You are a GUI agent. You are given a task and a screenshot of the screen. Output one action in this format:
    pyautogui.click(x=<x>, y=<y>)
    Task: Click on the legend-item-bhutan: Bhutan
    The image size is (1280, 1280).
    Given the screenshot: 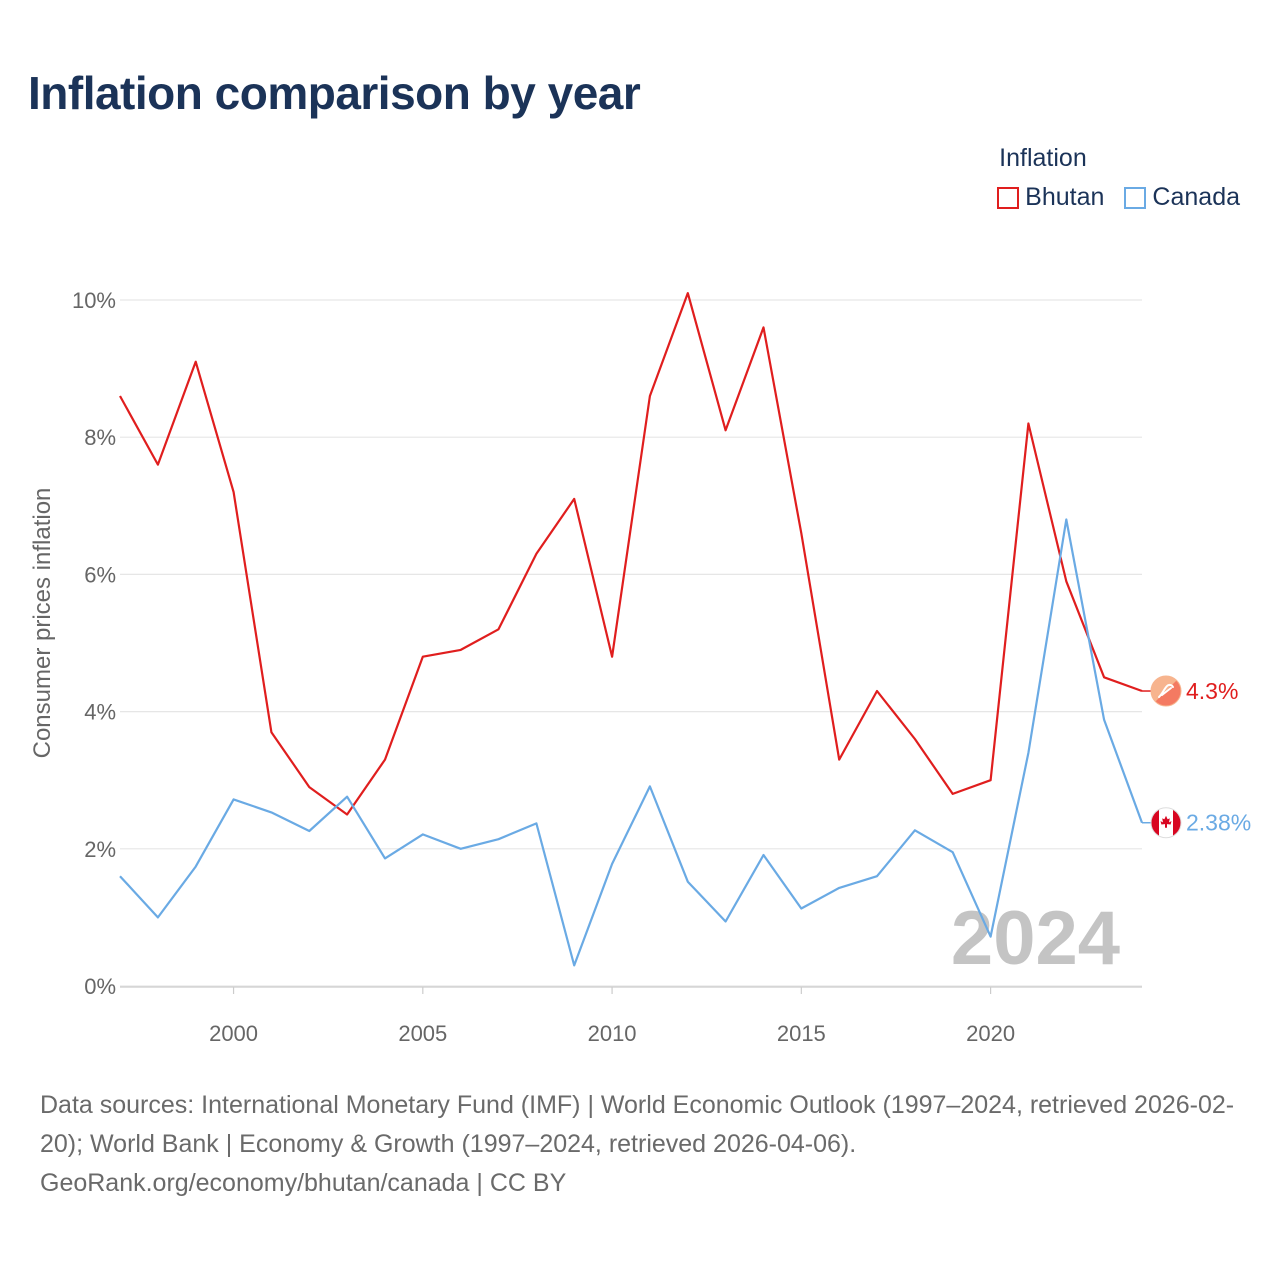 What is the action you would take?
    pyautogui.click(x=1050, y=197)
    